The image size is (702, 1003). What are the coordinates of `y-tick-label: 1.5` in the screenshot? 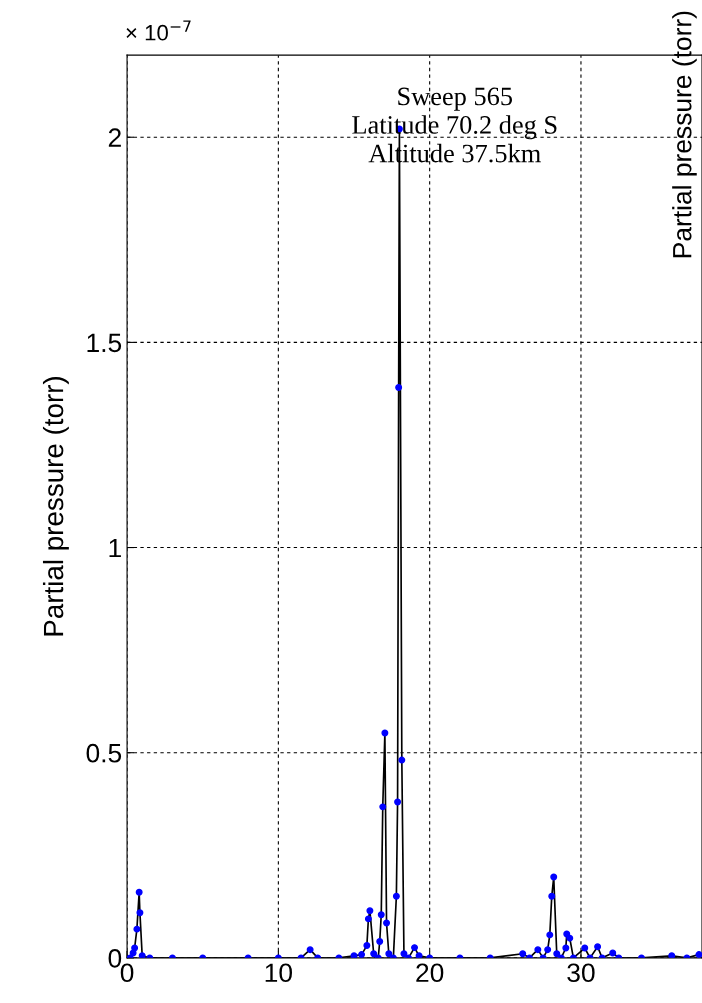 It's located at (104, 343).